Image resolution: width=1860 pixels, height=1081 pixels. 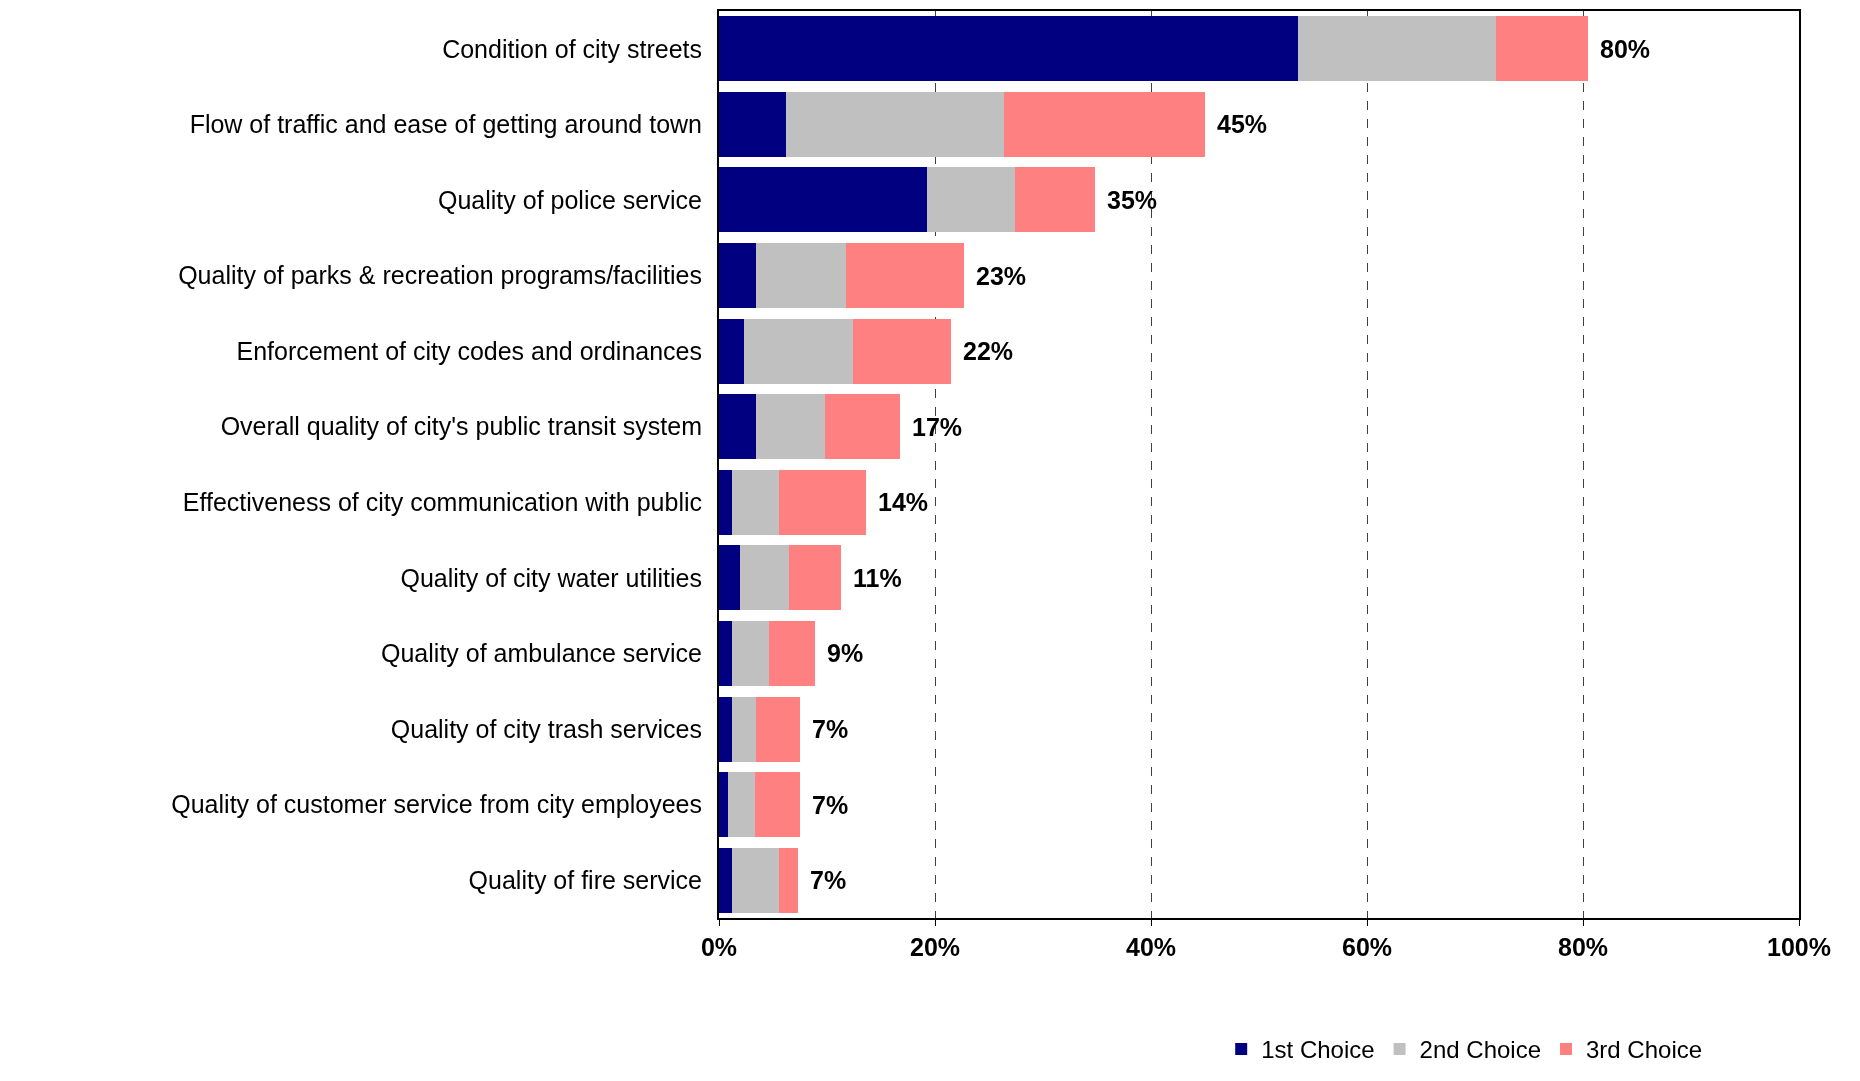 What do you see at coordinates (1151, 947) in the screenshot?
I see `x-tick-label: 40%` at bounding box center [1151, 947].